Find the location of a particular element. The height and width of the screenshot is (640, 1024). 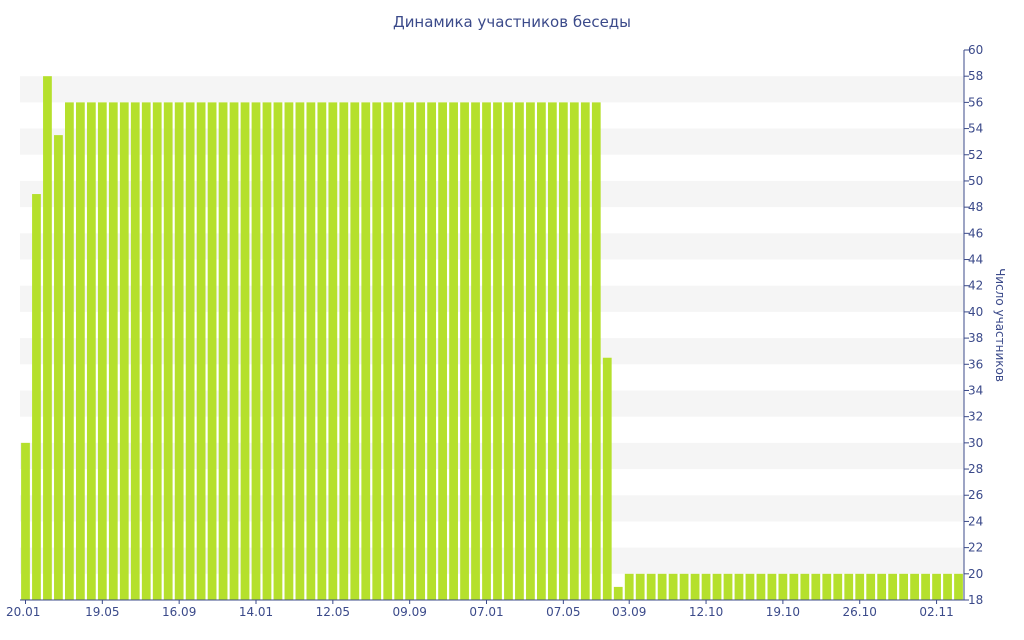

y-tick-label: 34 is located at coordinates (975, 390).